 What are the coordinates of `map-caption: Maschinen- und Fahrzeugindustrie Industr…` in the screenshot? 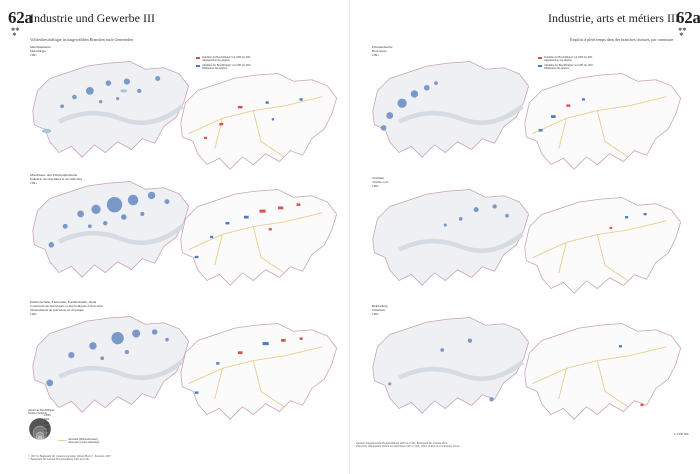 It's located at (60, 179).